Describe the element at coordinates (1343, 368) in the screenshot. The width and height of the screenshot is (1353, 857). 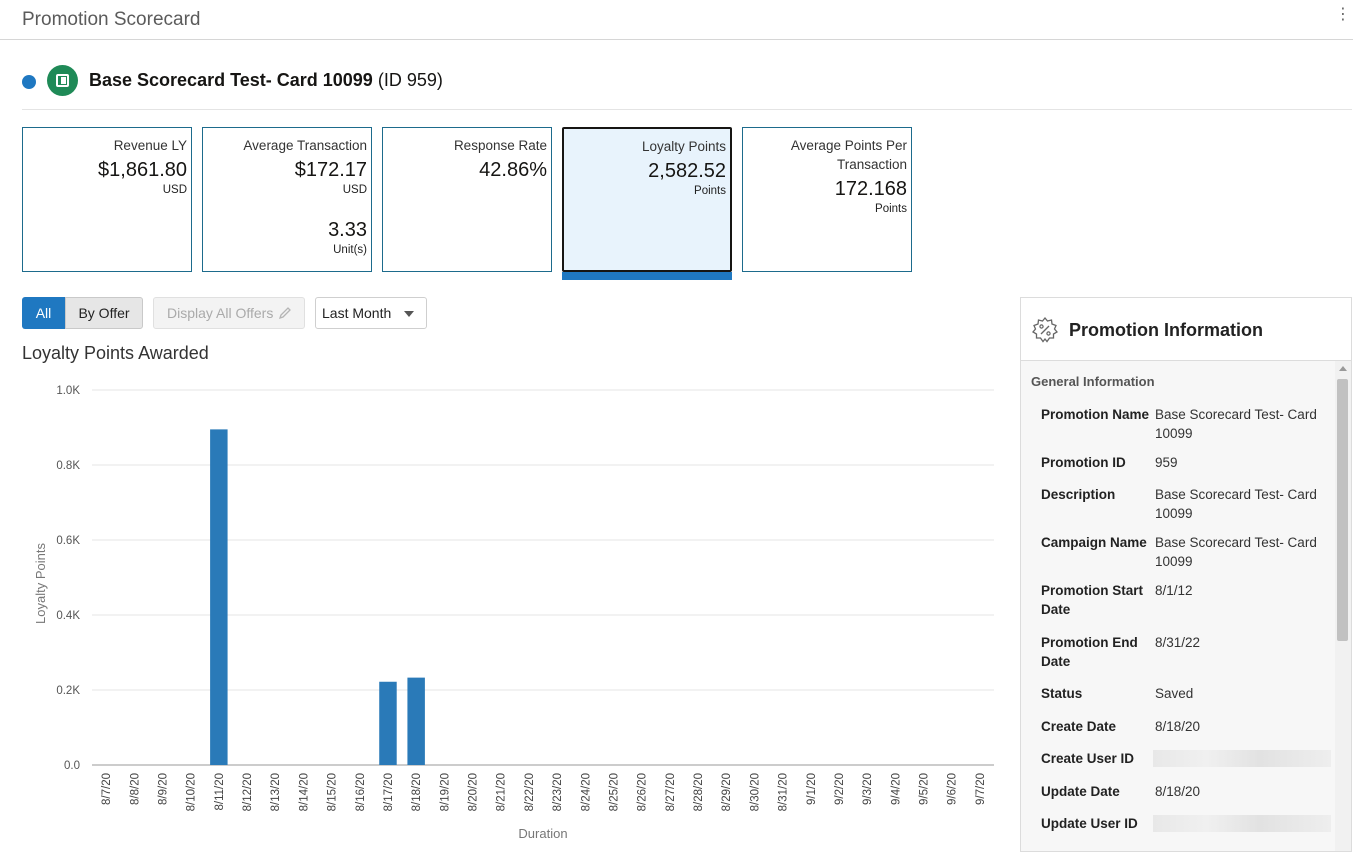
I see `scroll-up-icon` at that location.